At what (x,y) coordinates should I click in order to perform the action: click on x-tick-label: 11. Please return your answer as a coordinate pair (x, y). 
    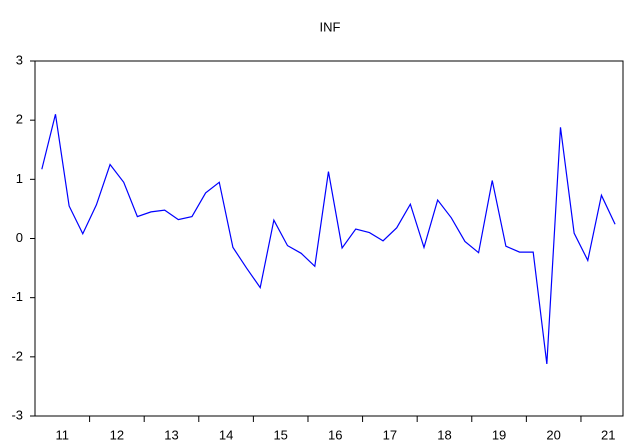
    Looking at the image, I should click on (63, 434).